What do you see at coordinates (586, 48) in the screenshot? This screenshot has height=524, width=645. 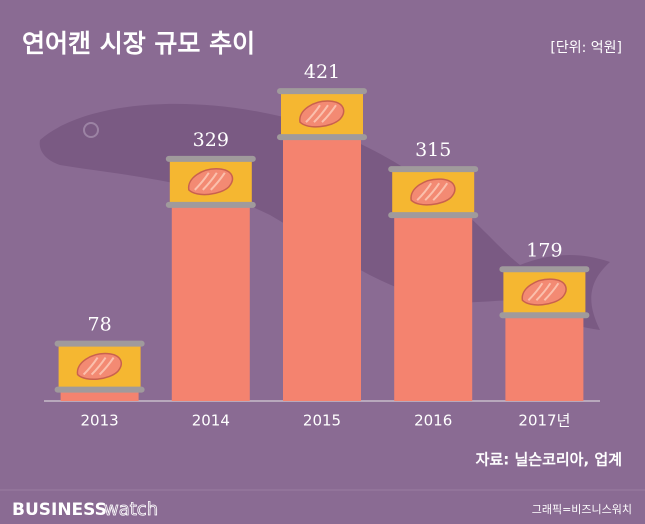 I see `unit-label: [단위: 억원]` at bounding box center [586, 48].